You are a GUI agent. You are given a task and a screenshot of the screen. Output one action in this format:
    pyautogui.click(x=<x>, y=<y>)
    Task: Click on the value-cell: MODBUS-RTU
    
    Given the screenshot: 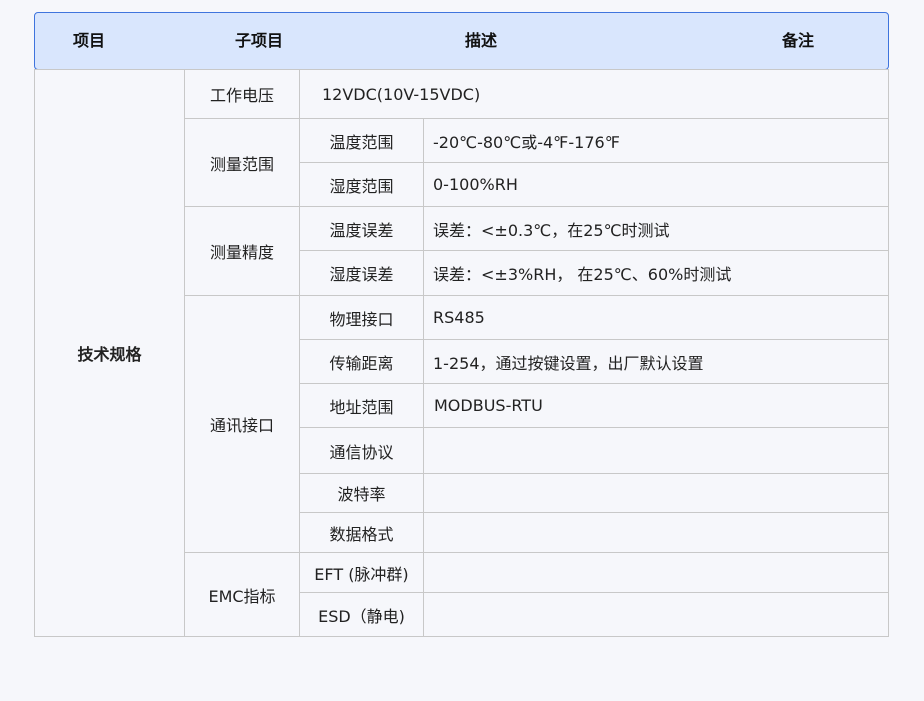 What is the action you would take?
    pyautogui.click(x=656, y=405)
    